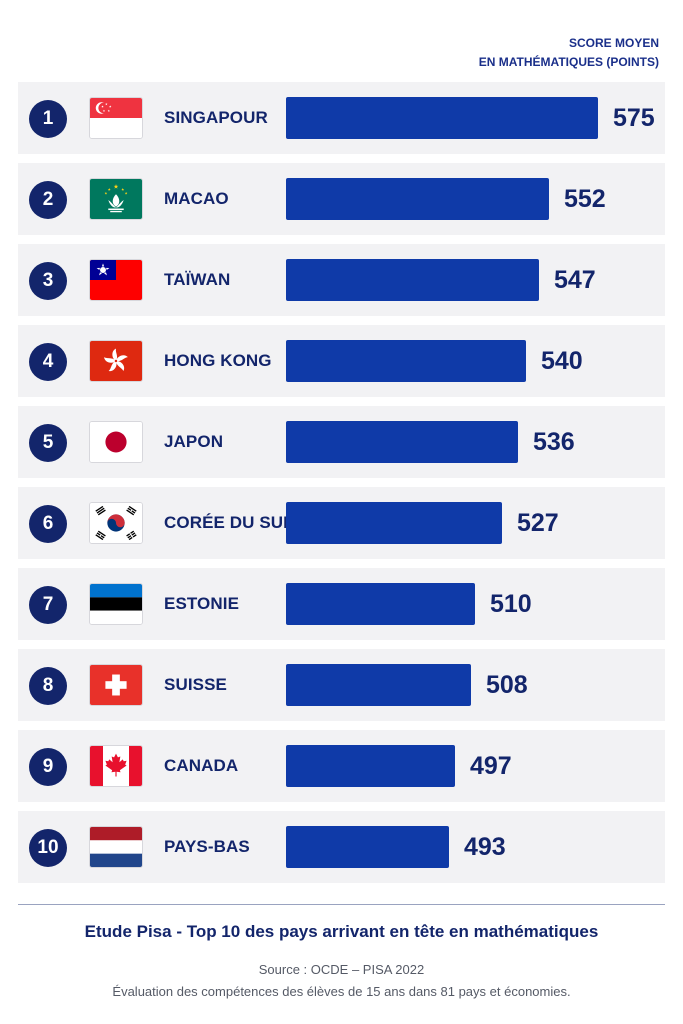 The height and width of the screenshot is (1024, 683). Describe the element at coordinates (116, 766) in the screenshot. I see `canada-flag-icon` at that location.